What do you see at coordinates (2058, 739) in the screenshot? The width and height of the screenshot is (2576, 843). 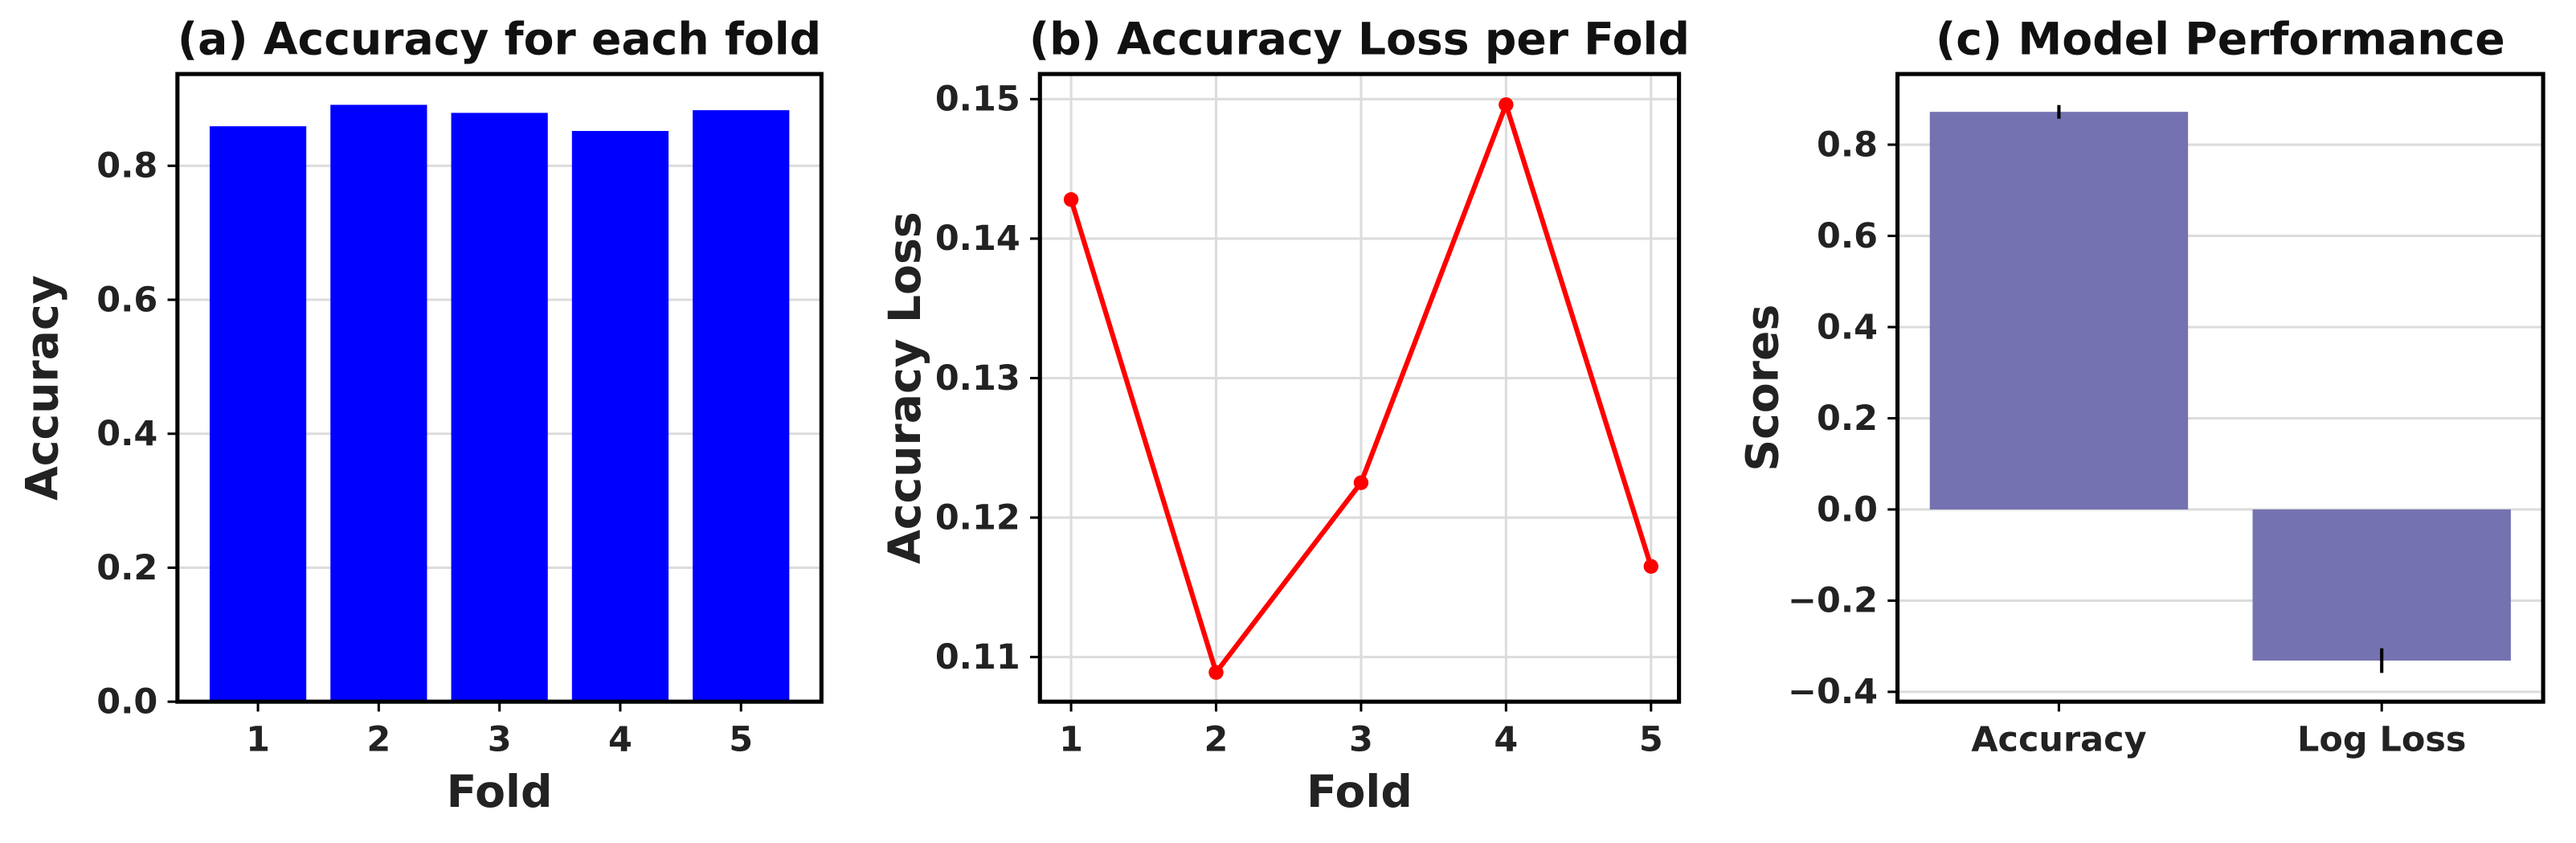 I see `x-tick-label: Accuracy` at bounding box center [2058, 739].